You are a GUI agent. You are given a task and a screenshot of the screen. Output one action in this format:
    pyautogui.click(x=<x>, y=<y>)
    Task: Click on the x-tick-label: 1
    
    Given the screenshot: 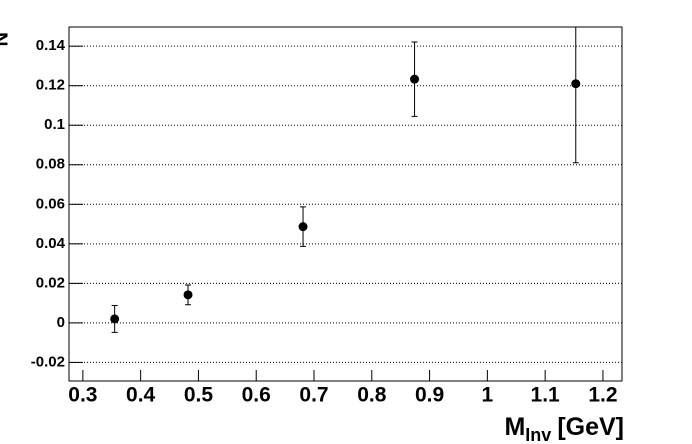 What is the action you would take?
    pyautogui.click(x=488, y=395)
    